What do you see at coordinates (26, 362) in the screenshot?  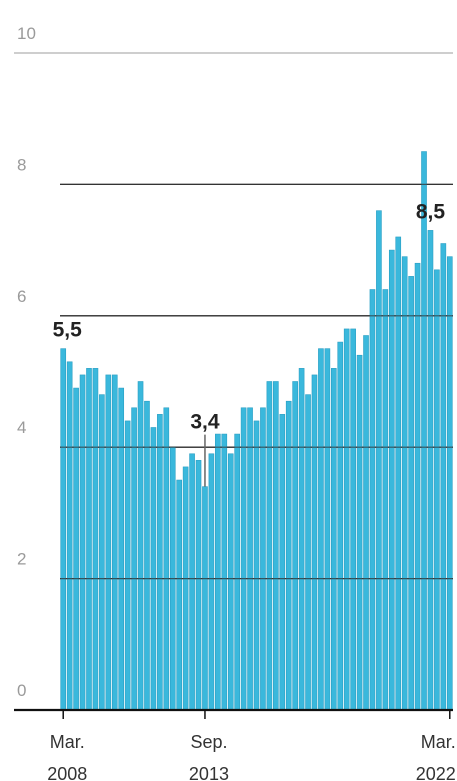 I see `y-axis-ticks: 0 2 4 6 8 10` at bounding box center [26, 362].